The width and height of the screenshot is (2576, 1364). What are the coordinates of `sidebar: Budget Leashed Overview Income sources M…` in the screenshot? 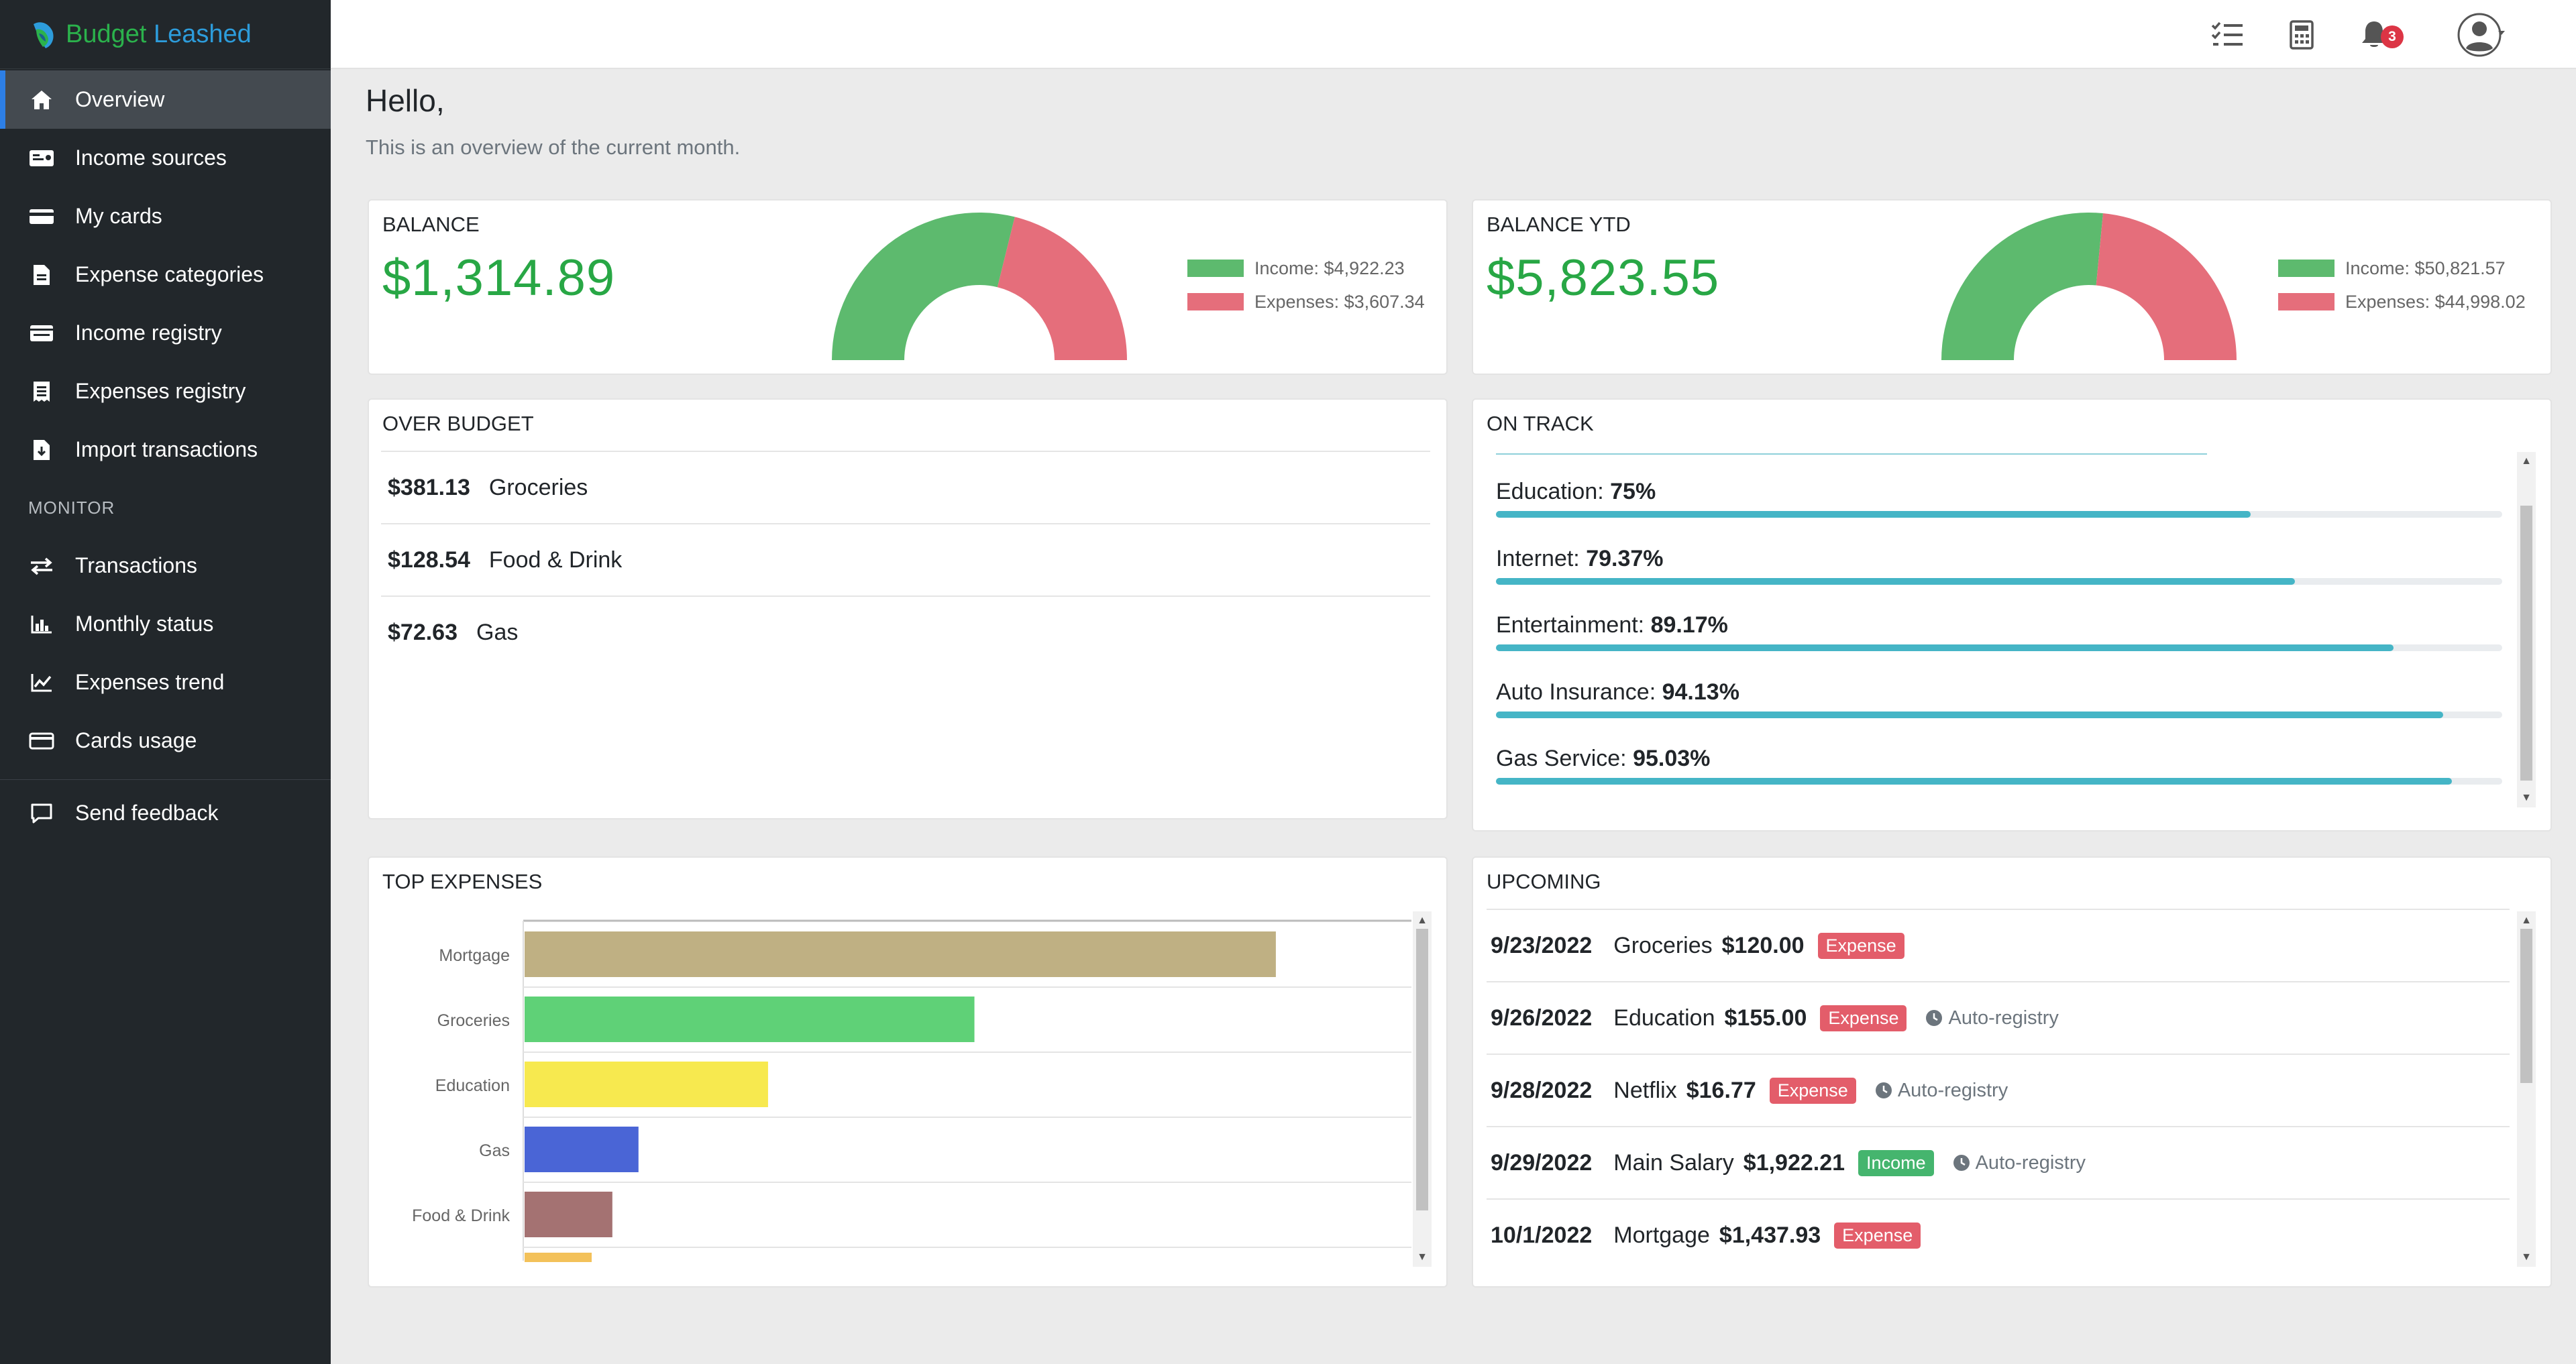 It's located at (165, 682).